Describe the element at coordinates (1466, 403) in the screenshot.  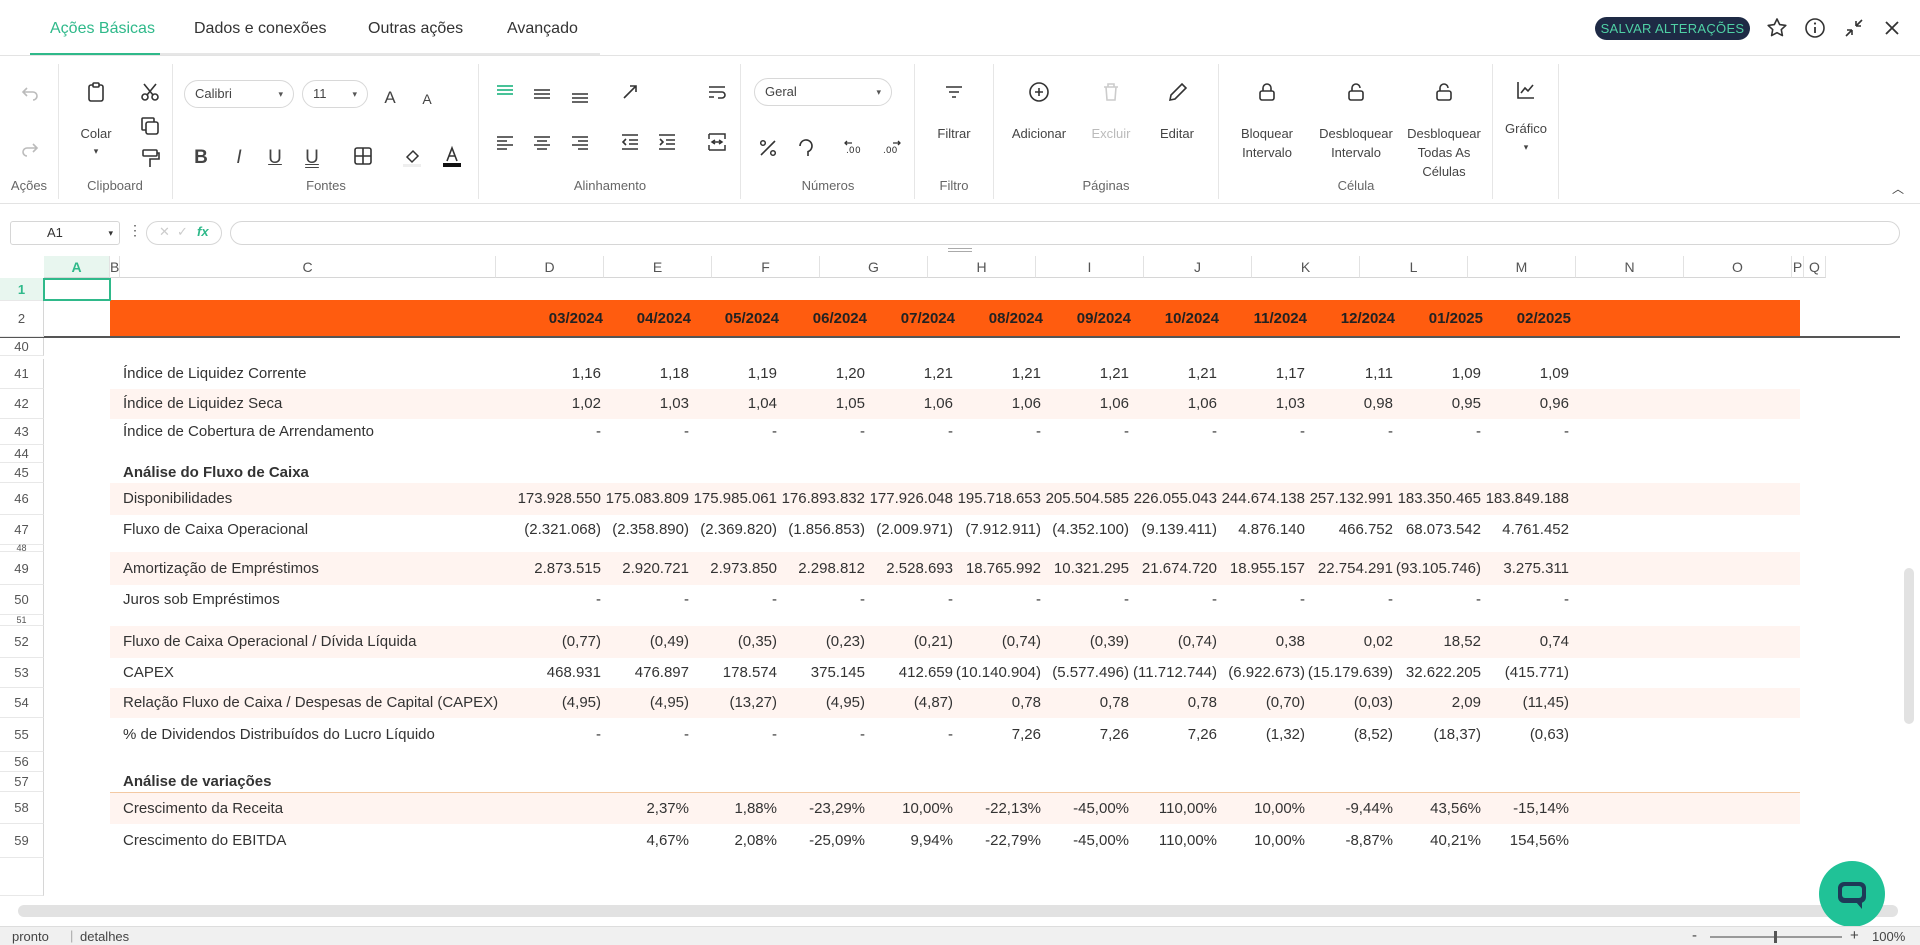
I see `value-cell: 0,95` at that location.